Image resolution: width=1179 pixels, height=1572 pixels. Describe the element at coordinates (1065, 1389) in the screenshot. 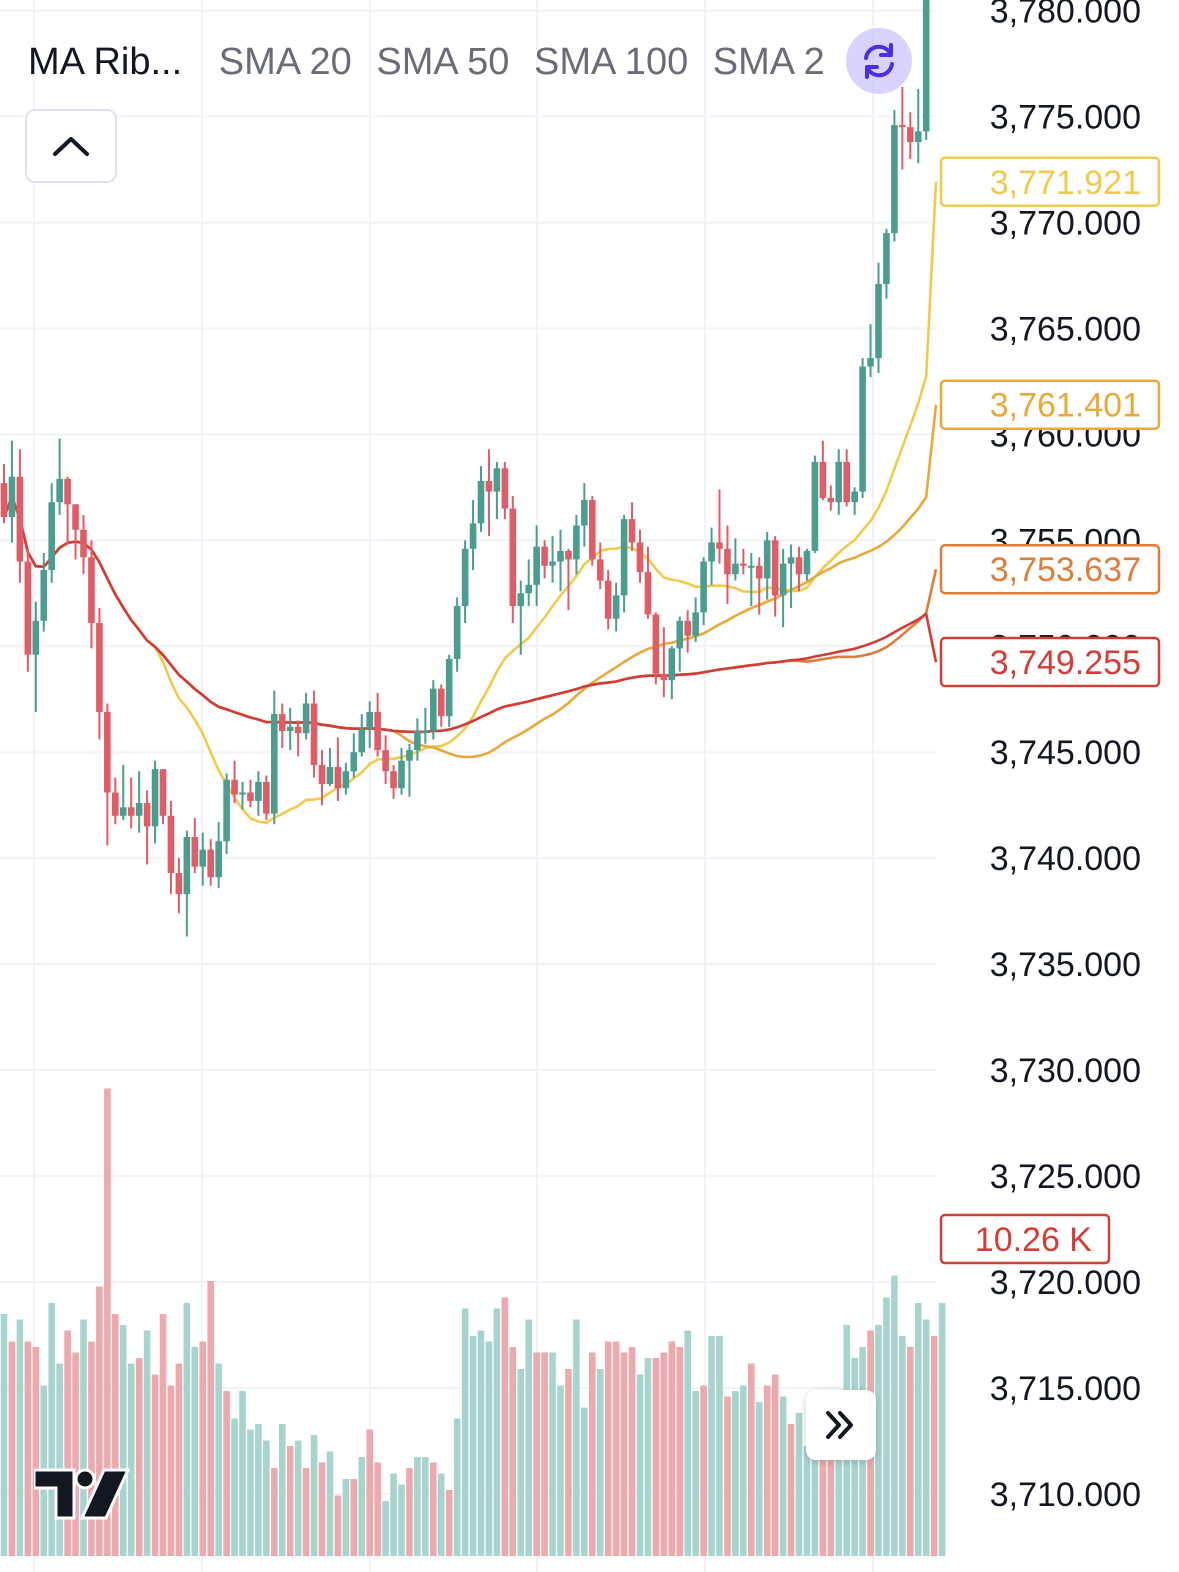

I see `y-tick-label: 3,715.000` at that location.